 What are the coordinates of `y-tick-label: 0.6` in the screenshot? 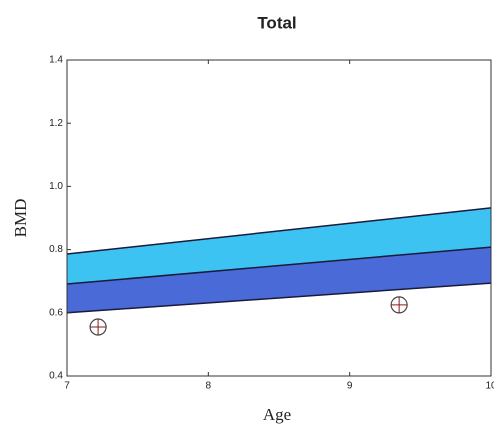 It's located at (56, 312).